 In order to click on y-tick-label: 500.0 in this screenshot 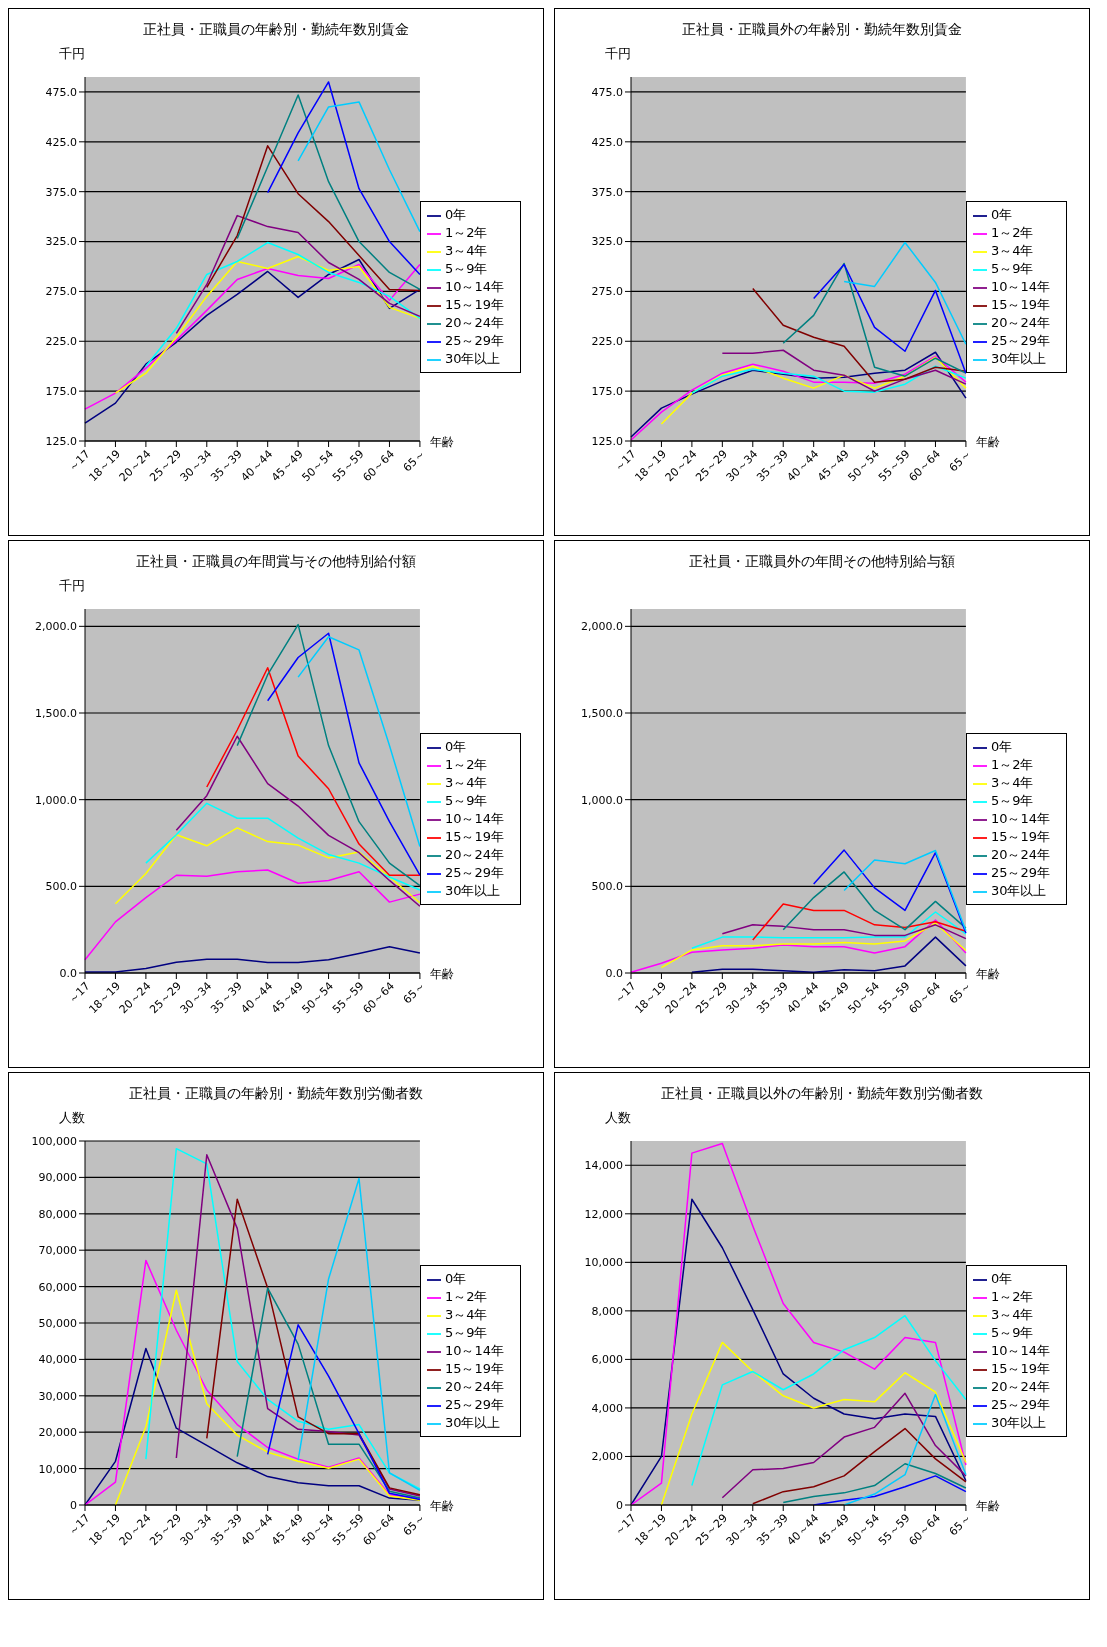, I will do `click(607, 887)`.